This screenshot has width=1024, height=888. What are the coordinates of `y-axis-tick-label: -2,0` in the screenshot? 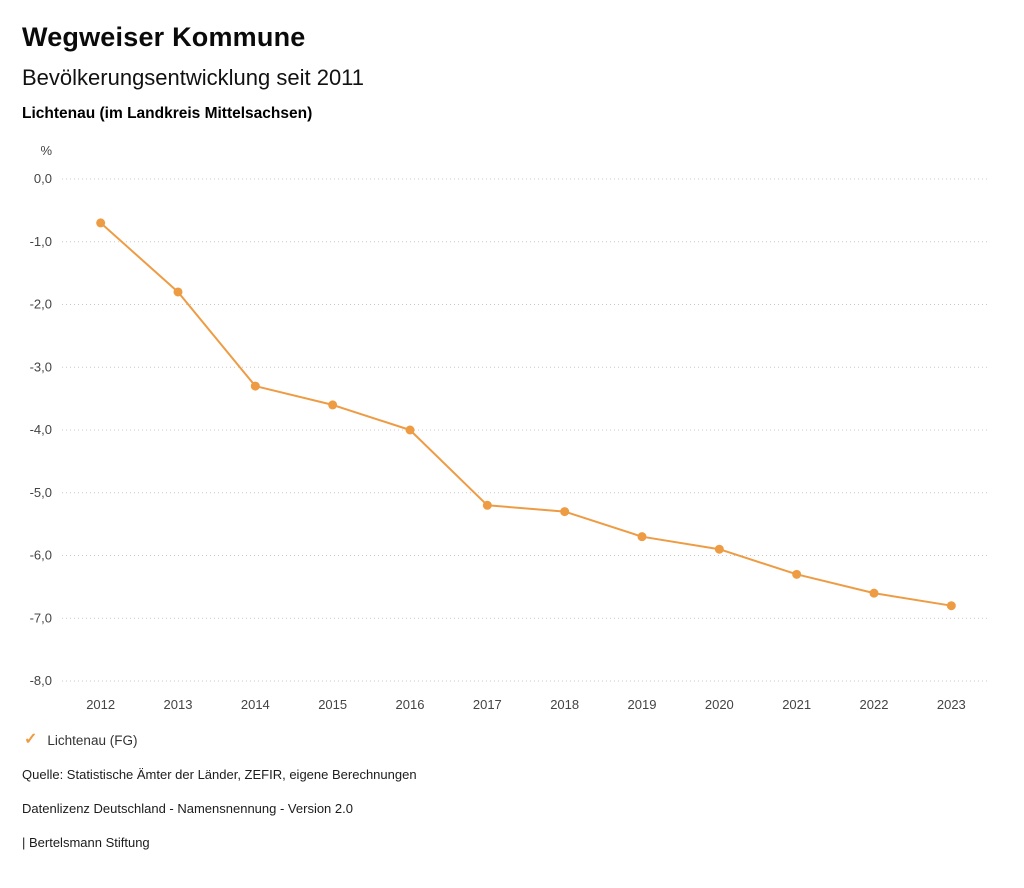 It's located at (41, 304).